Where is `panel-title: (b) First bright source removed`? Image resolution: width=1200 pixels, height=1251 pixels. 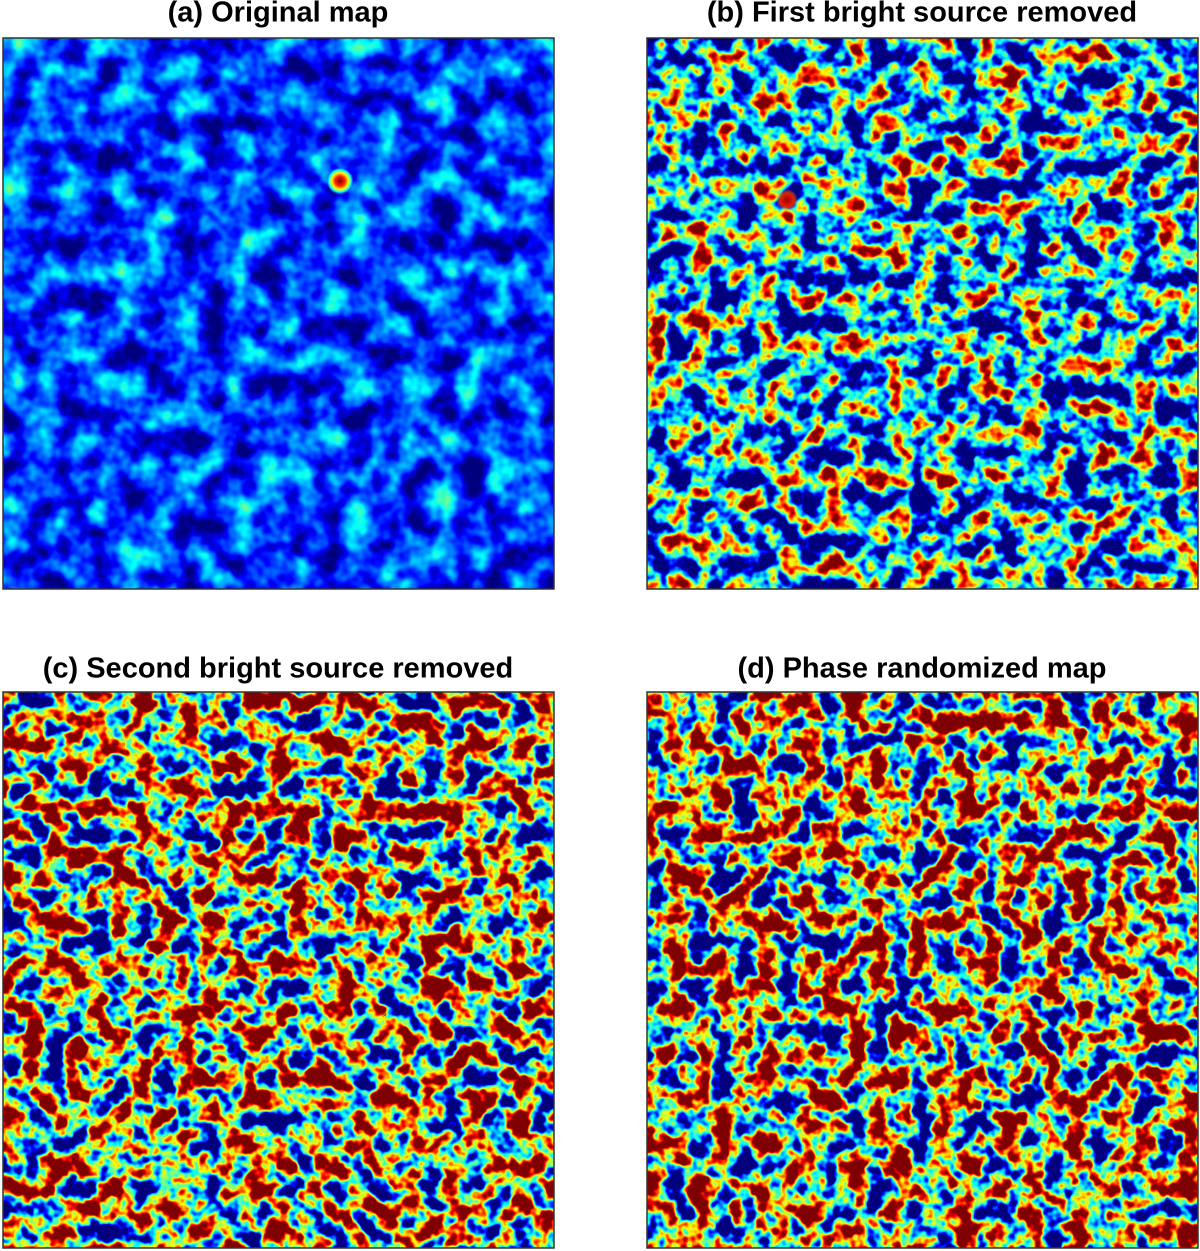
panel-title: (b) First bright source removed is located at coordinates (922, 14).